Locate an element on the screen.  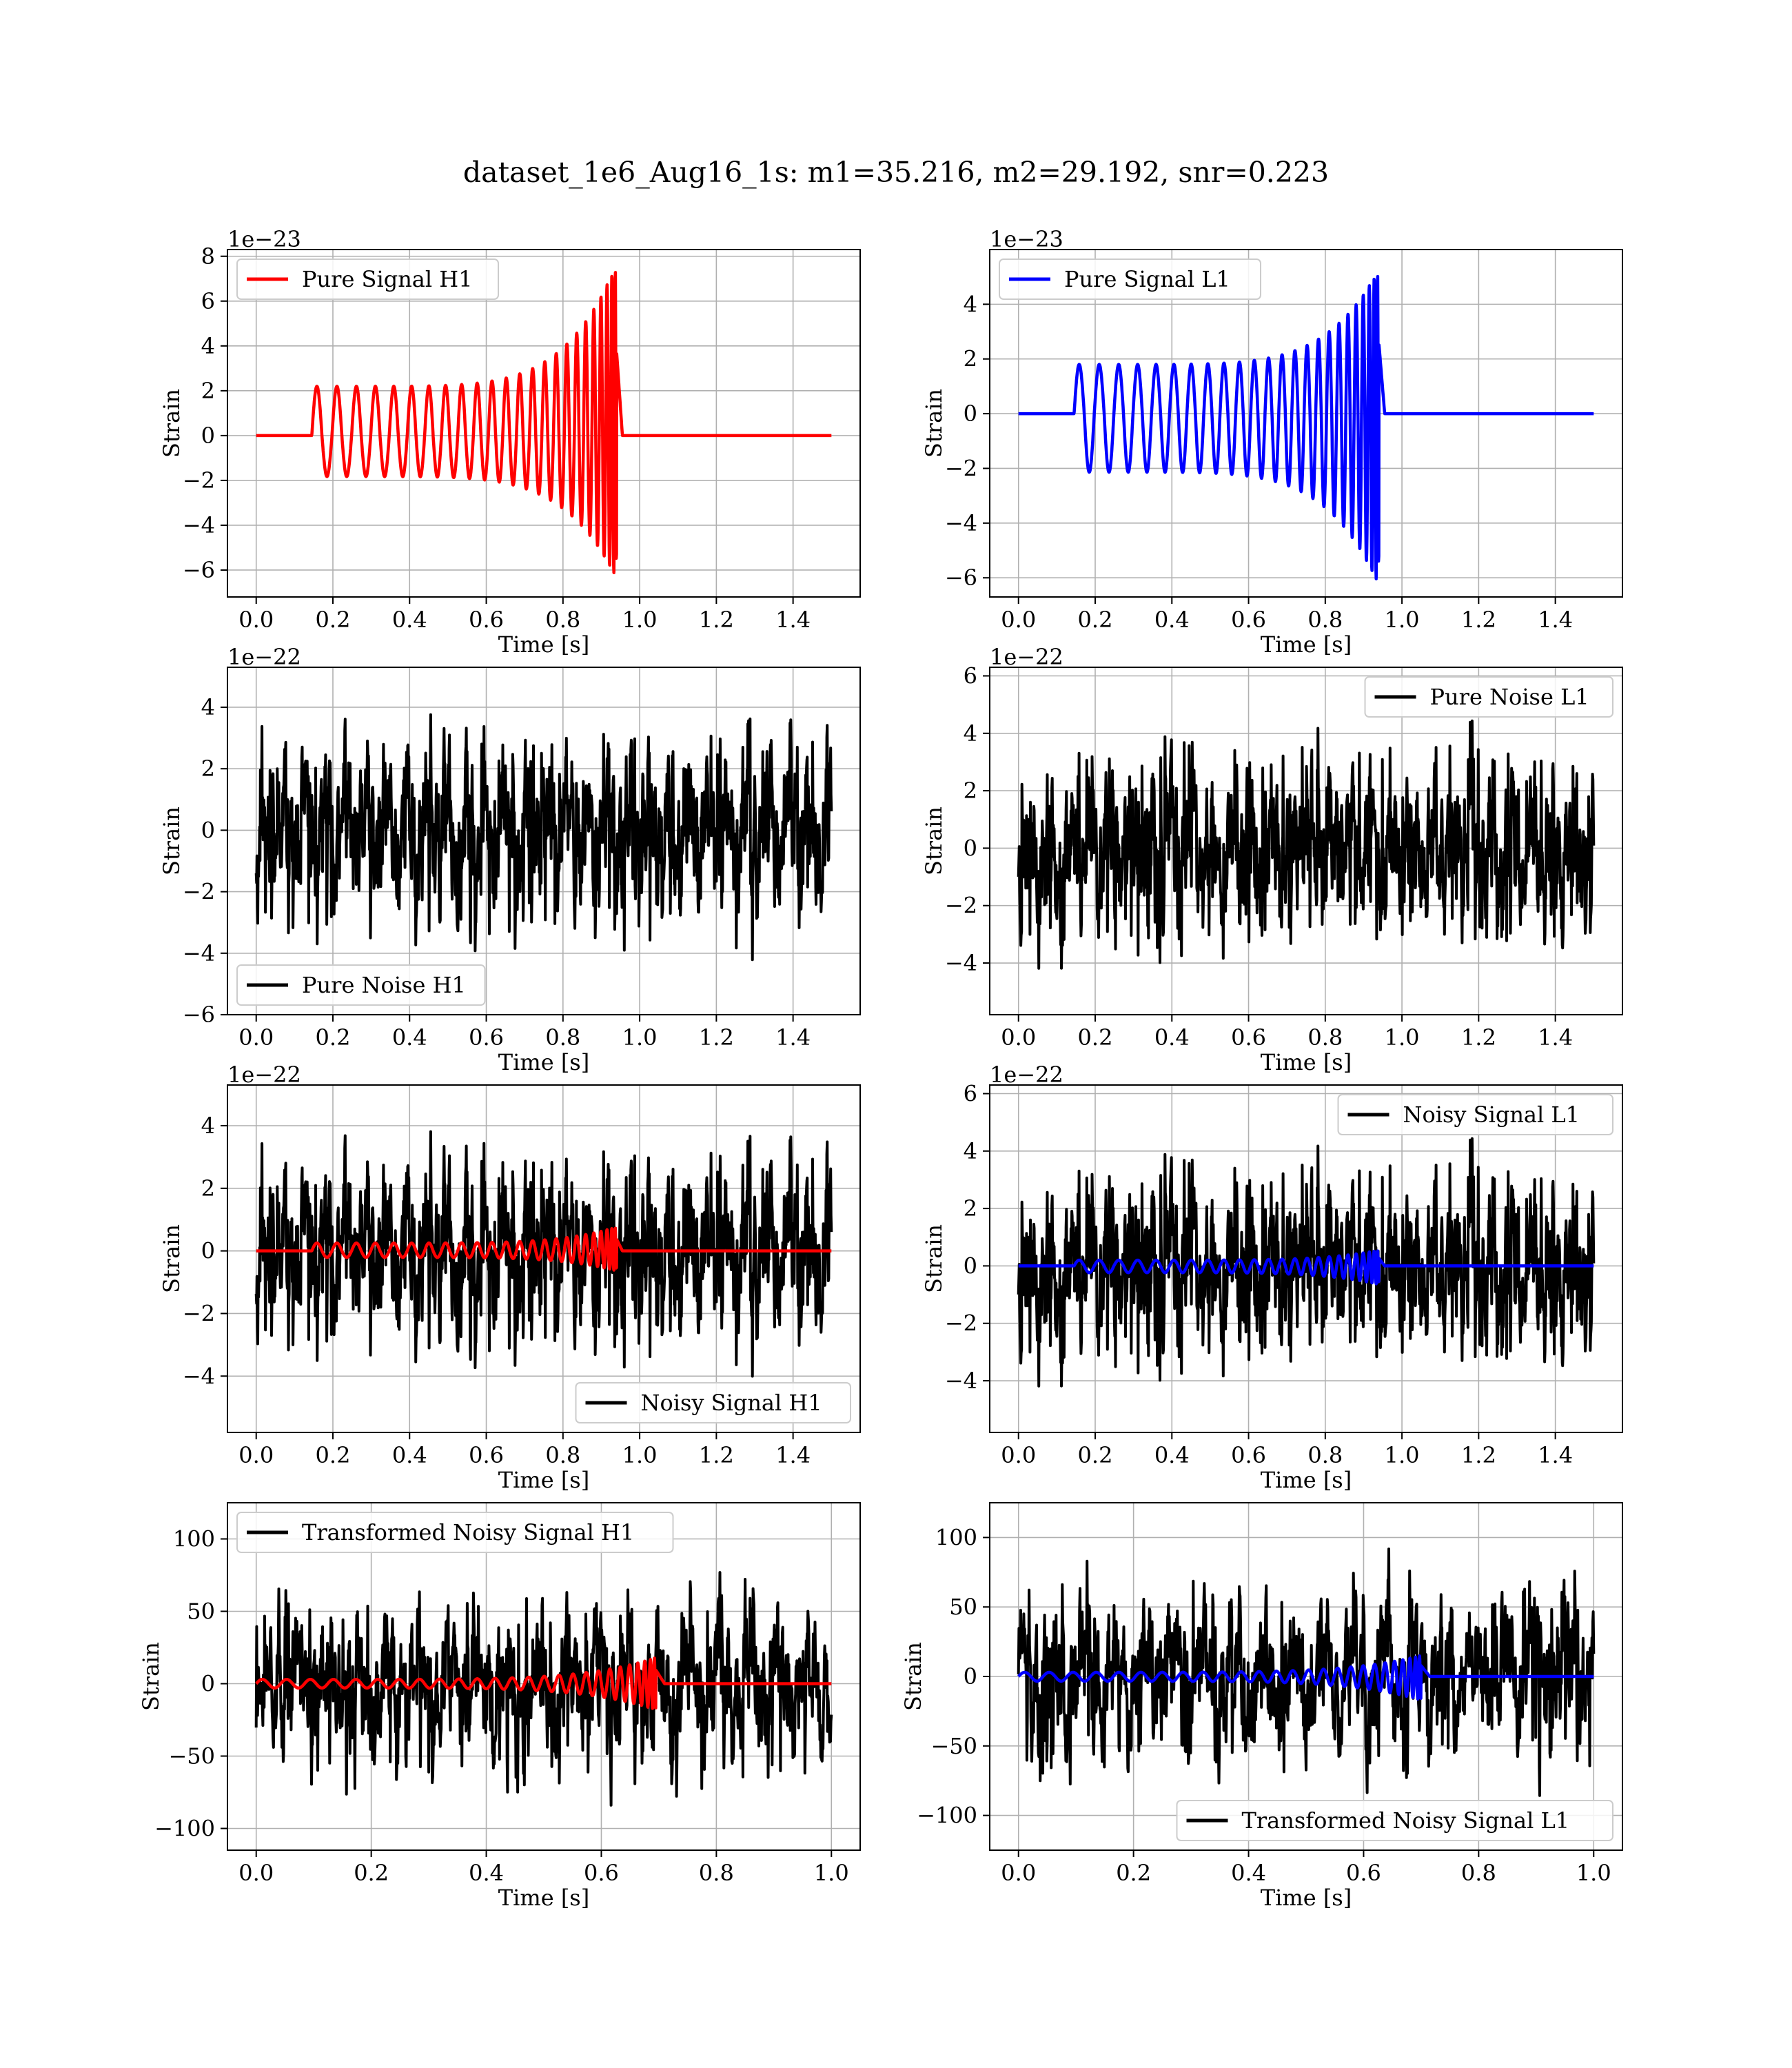
y-tick-label: 50 is located at coordinates (963, 1607).